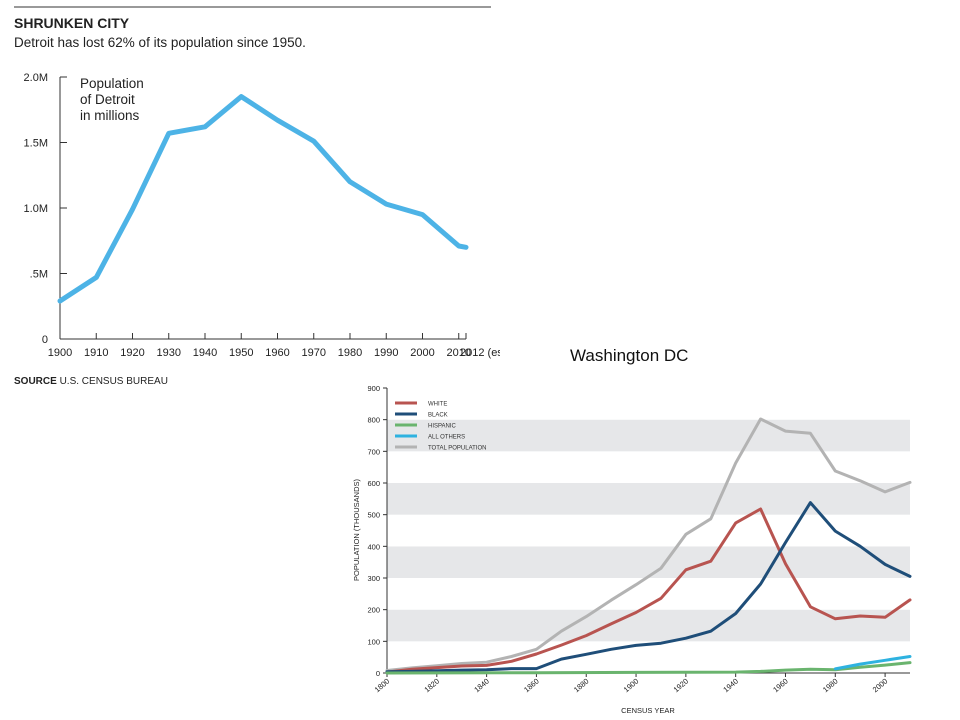  I want to click on x-tick-label: 1800, so click(382, 686).